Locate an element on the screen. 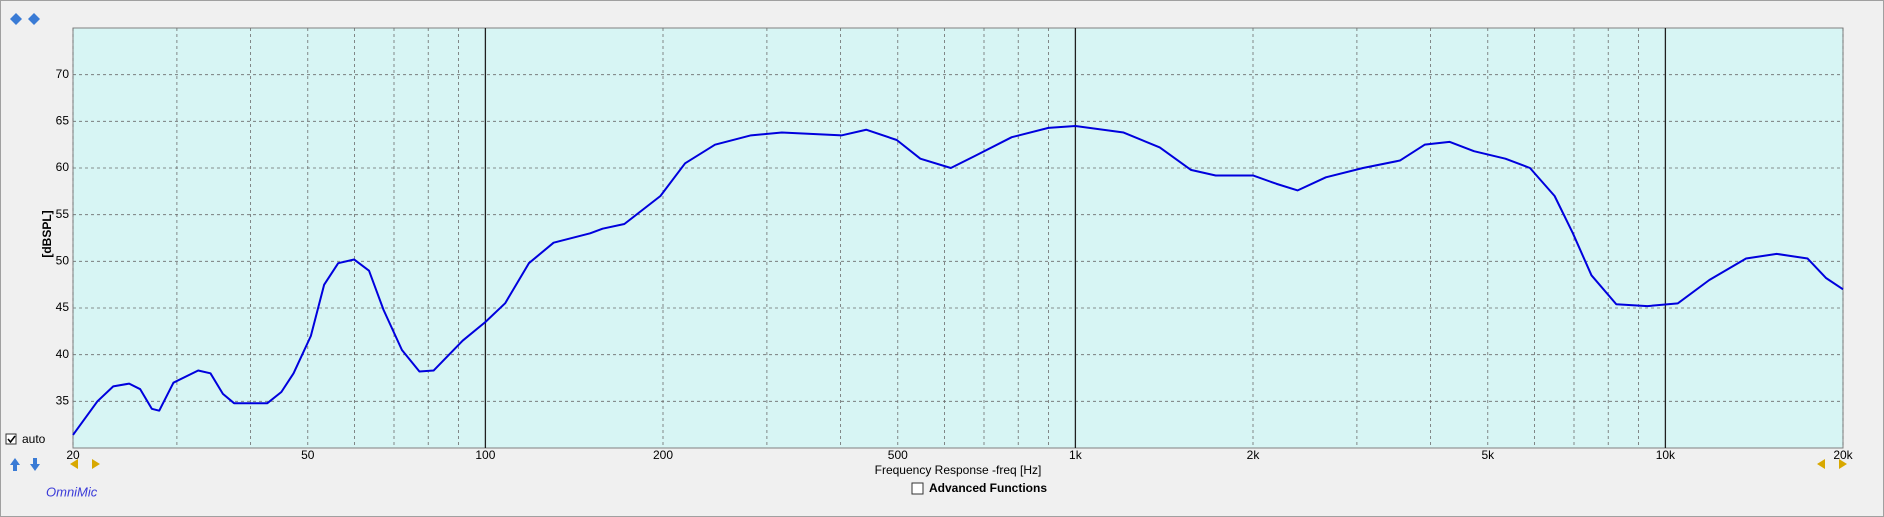 The image size is (1884, 517). x-tick-label: 50 is located at coordinates (308, 455).